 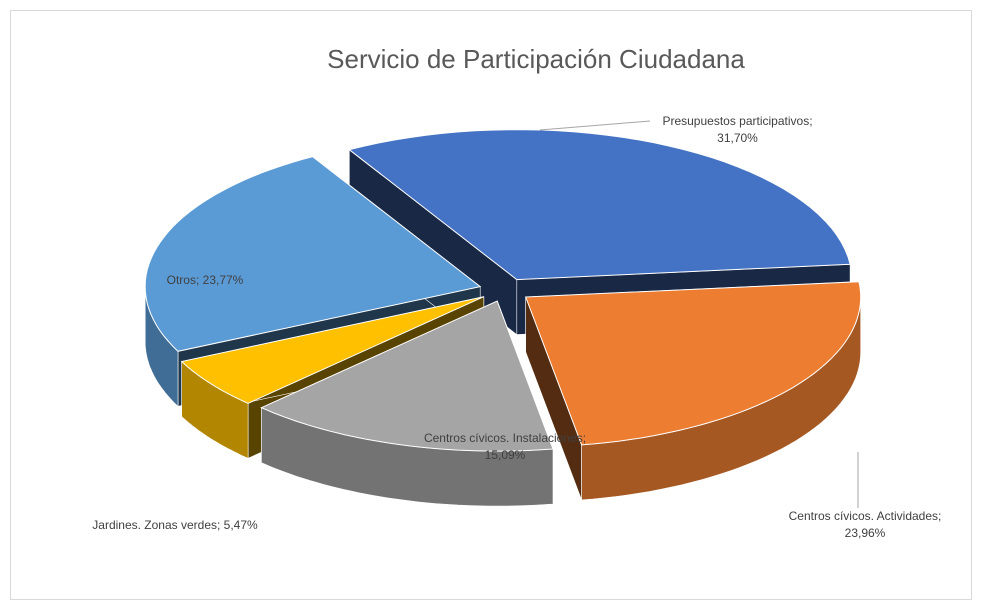 I want to click on data-label: Presupuestos participativos; 31,70%, so click(x=737, y=129).